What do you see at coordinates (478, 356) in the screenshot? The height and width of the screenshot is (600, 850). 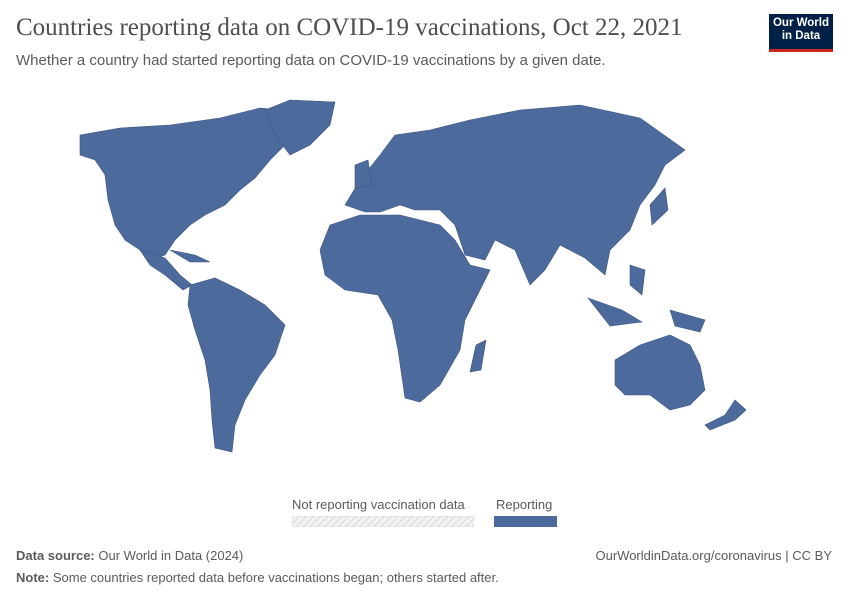 I see `region-madagascar` at bounding box center [478, 356].